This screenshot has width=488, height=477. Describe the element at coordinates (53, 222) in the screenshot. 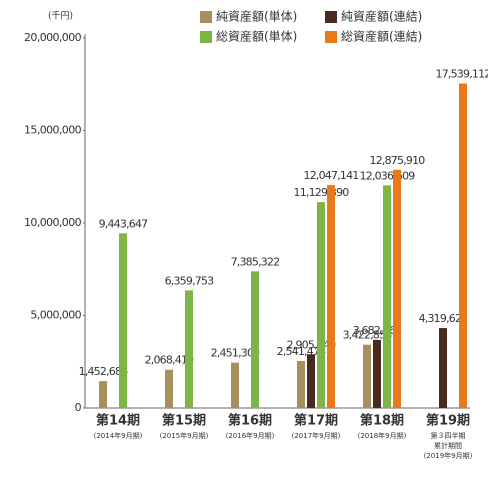

I see `y-tick-label: 10,000,000` at that location.